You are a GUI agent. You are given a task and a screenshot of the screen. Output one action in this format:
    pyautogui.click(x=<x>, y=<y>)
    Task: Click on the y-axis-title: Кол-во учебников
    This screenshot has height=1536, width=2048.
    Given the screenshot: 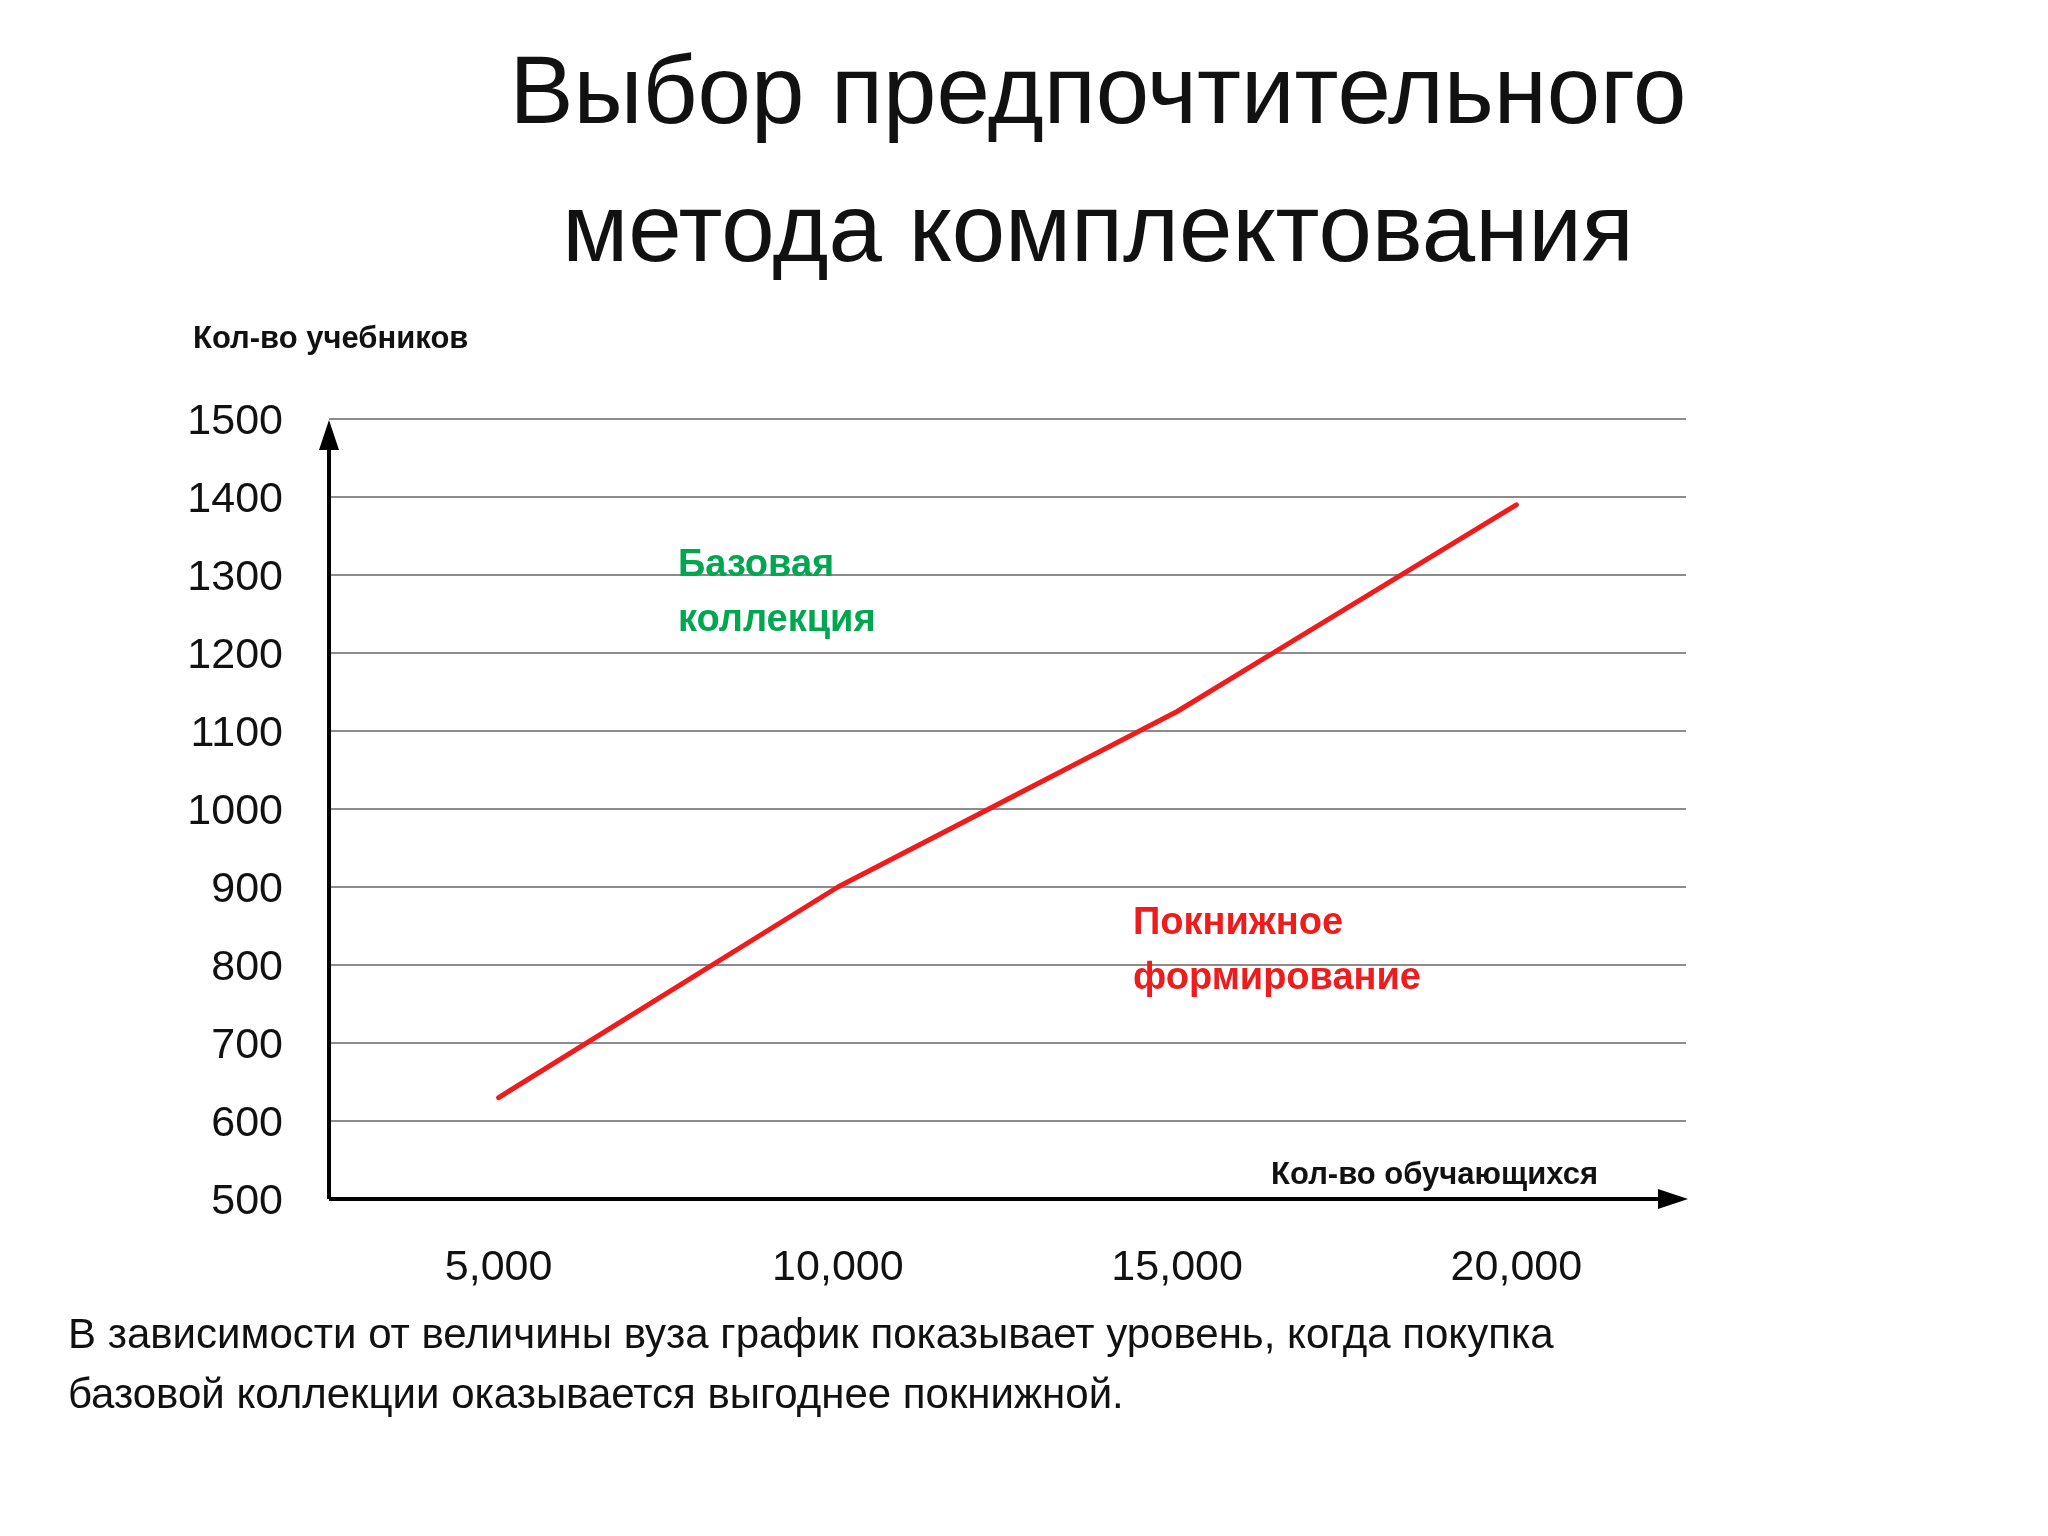 What is the action you would take?
    pyautogui.click(x=331, y=337)
    